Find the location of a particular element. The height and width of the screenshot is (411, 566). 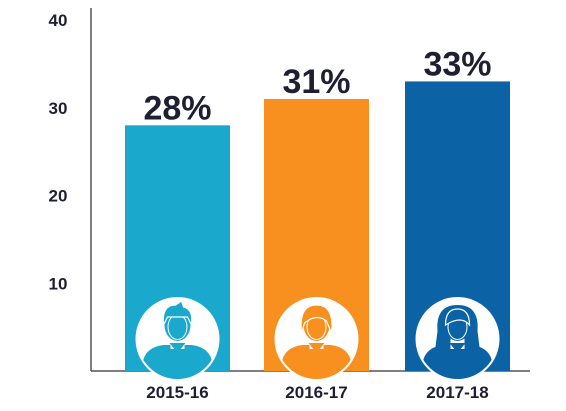

x-category-label: 2016-17 is located at coordinates (316, 392).